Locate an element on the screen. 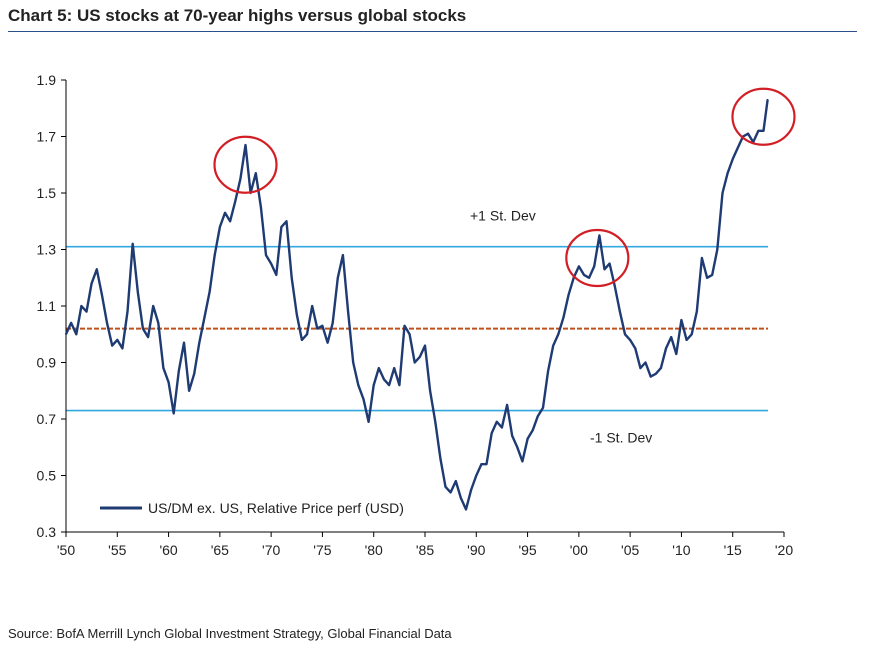 The image size is (890, 651). legend: US/DM ex. US, Relative Price perf (USD) is located at coordinates (252, 508).